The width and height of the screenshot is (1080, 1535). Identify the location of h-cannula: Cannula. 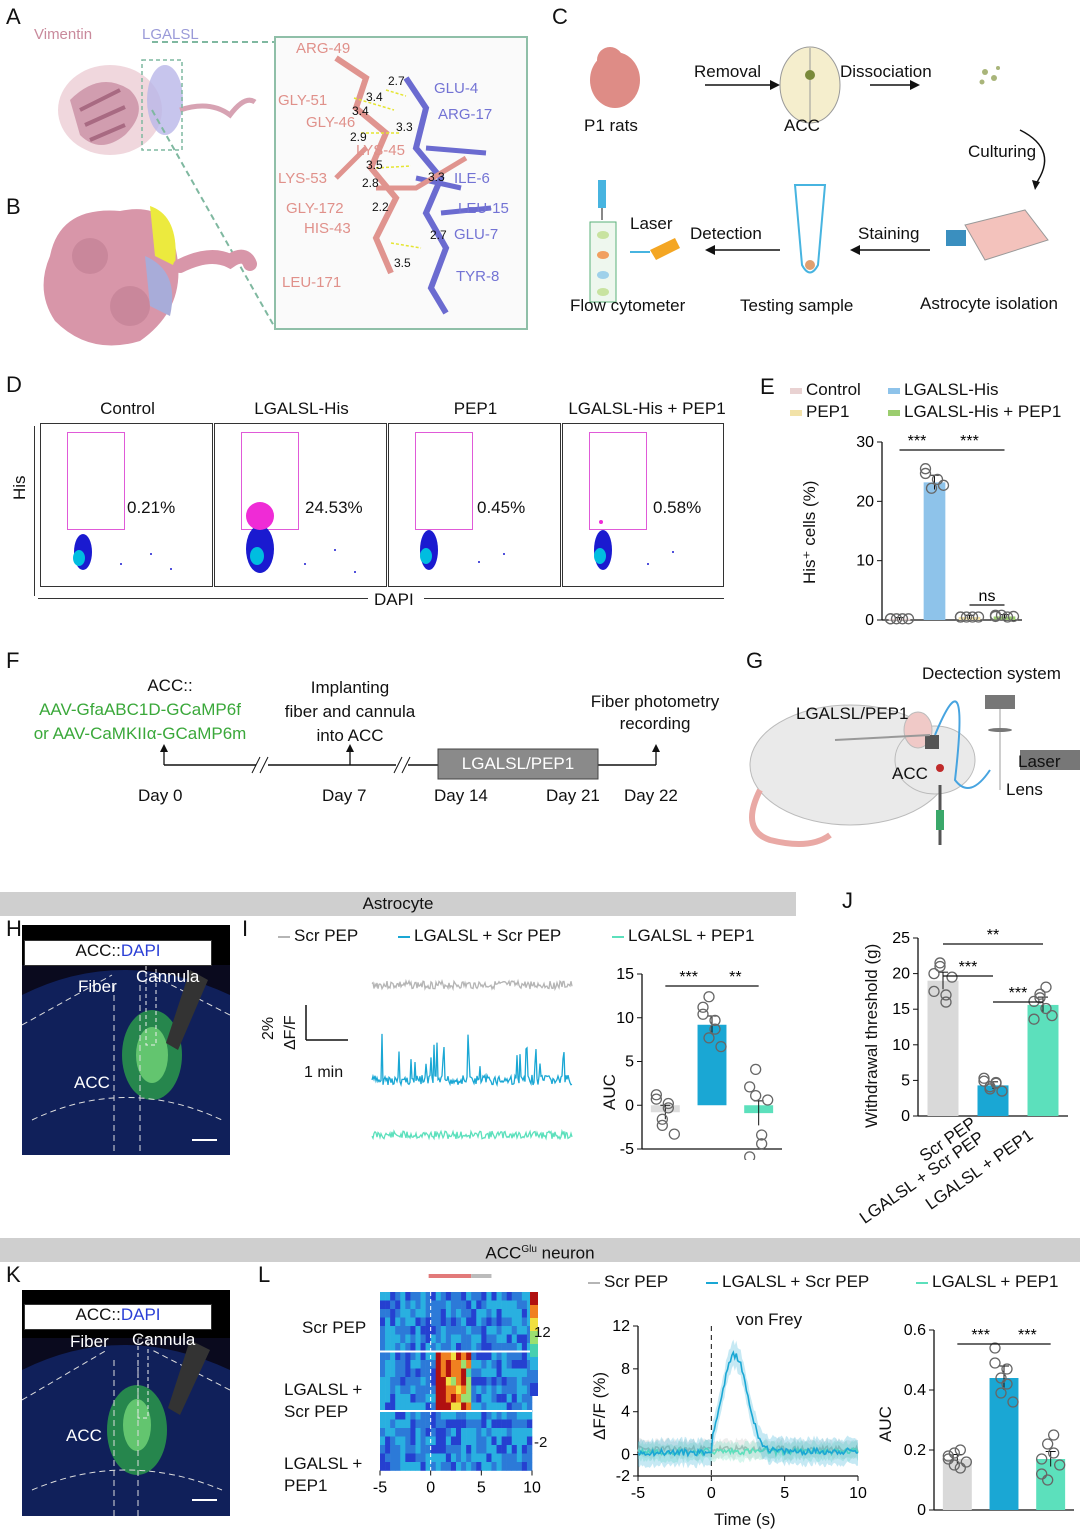
(168, 976).